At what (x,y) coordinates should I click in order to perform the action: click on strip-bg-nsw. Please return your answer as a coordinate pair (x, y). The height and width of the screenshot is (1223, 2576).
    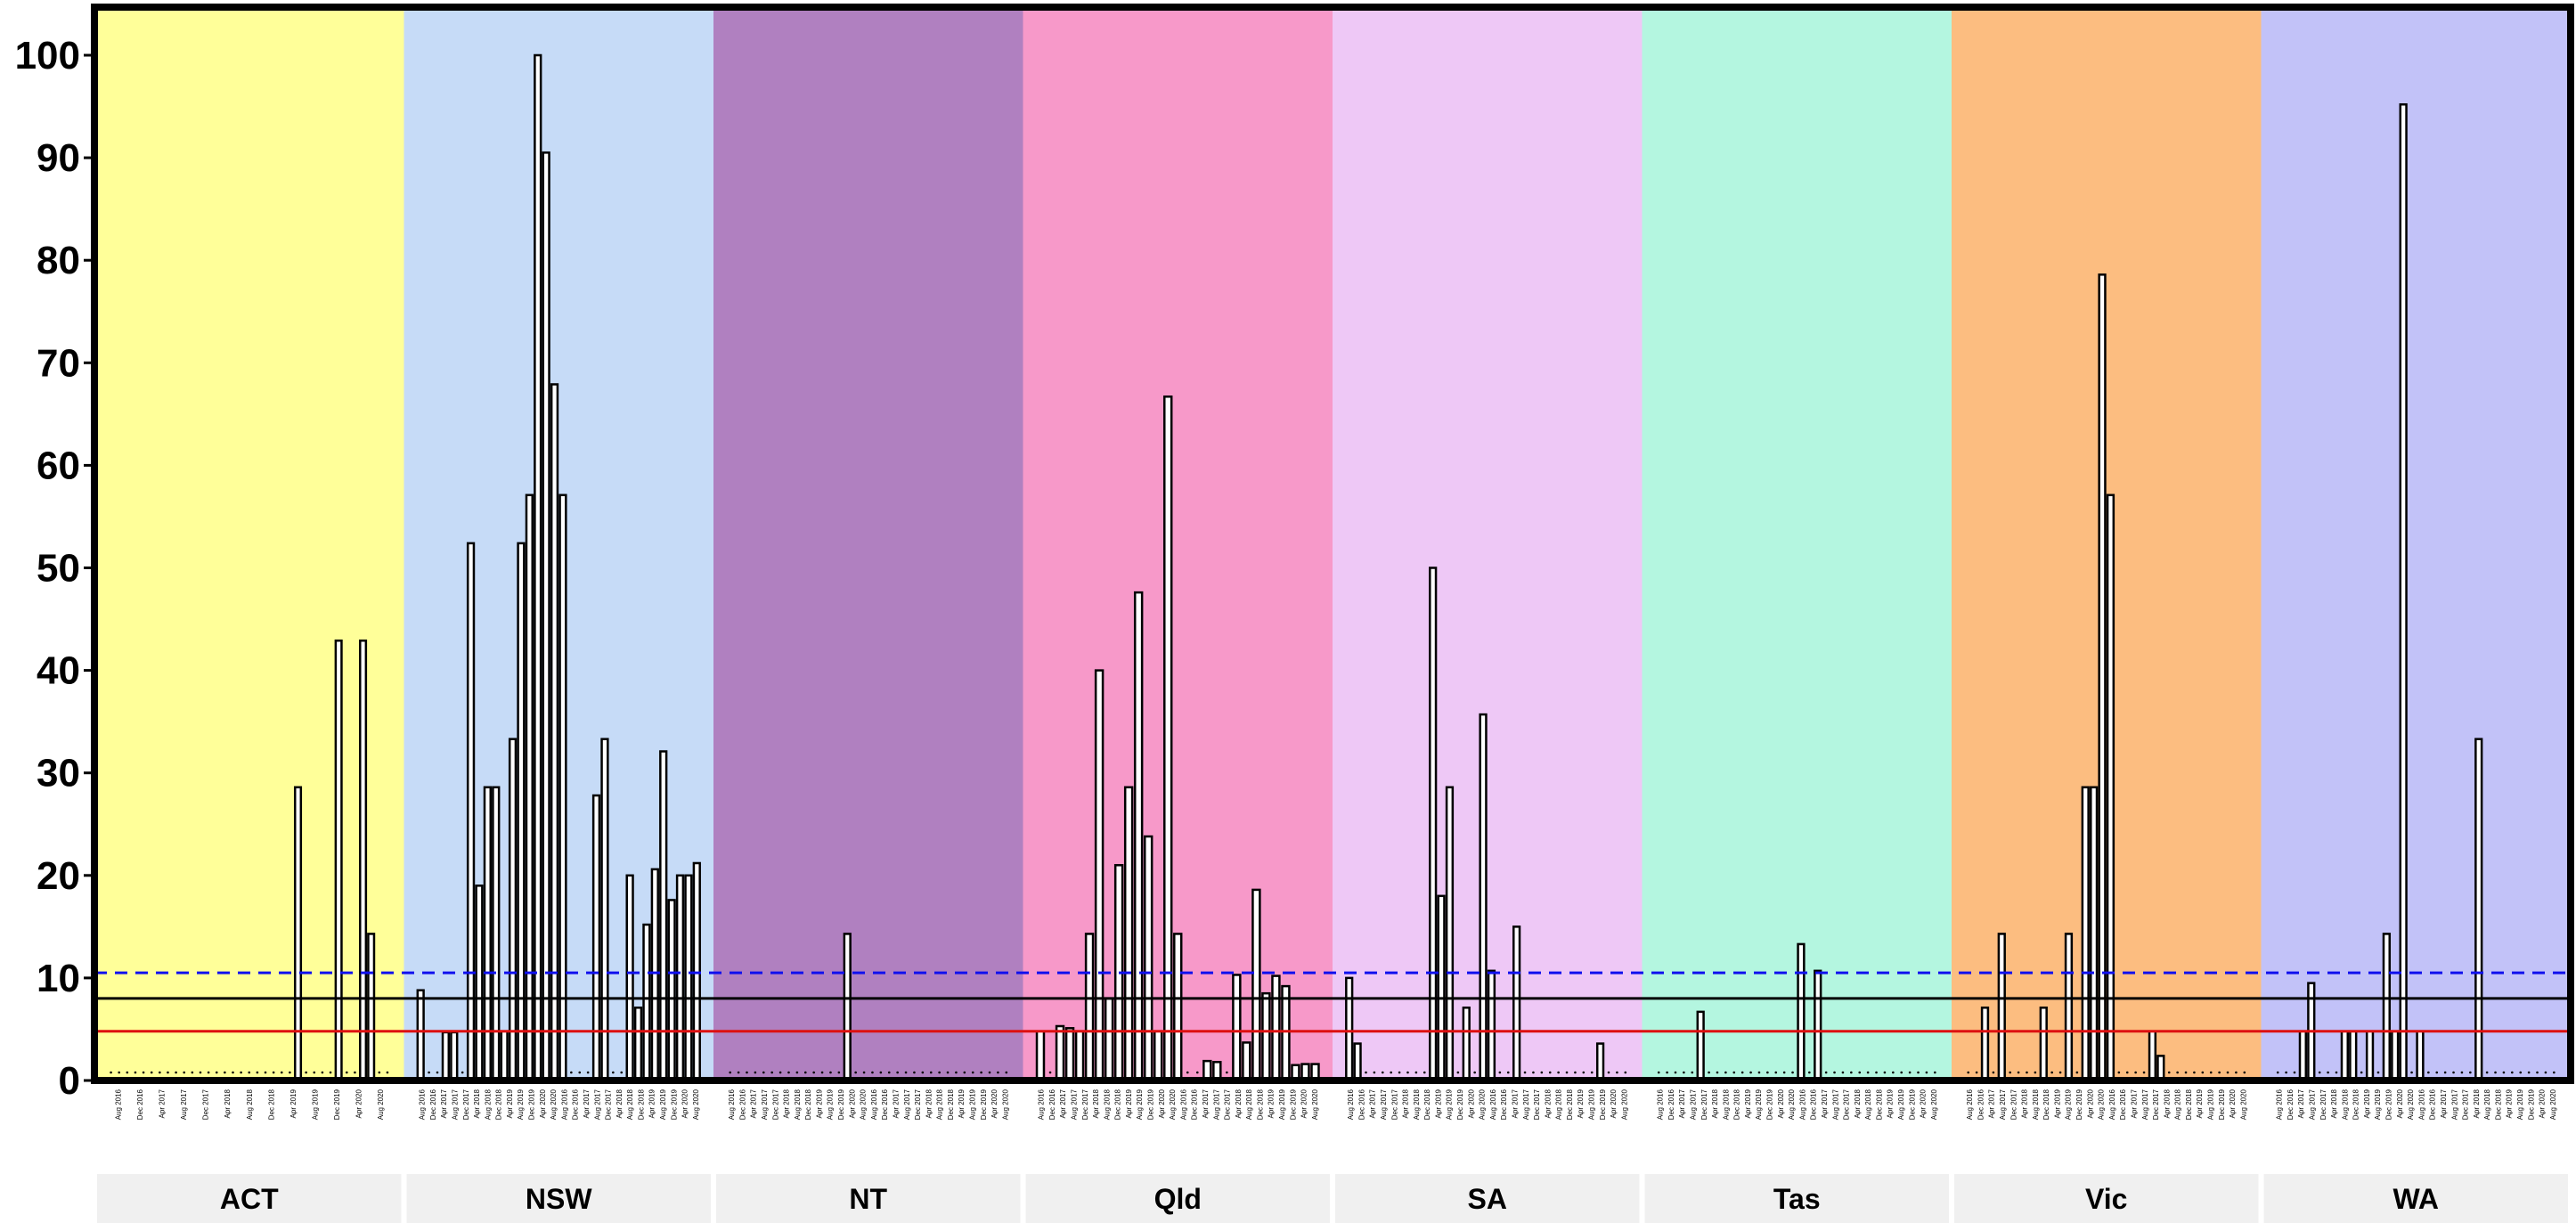
    Looking at the image, I should click on (558, 1198).